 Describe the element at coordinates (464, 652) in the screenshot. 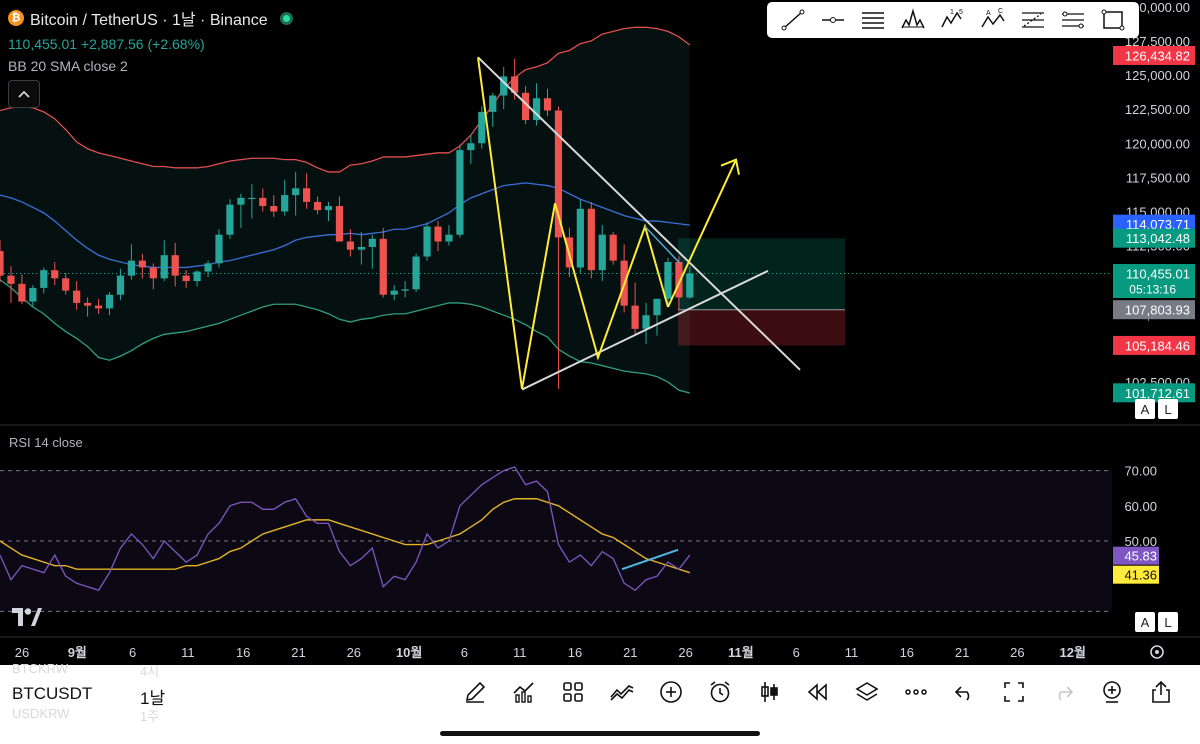

I see `time-tick-label: 6` at that location.